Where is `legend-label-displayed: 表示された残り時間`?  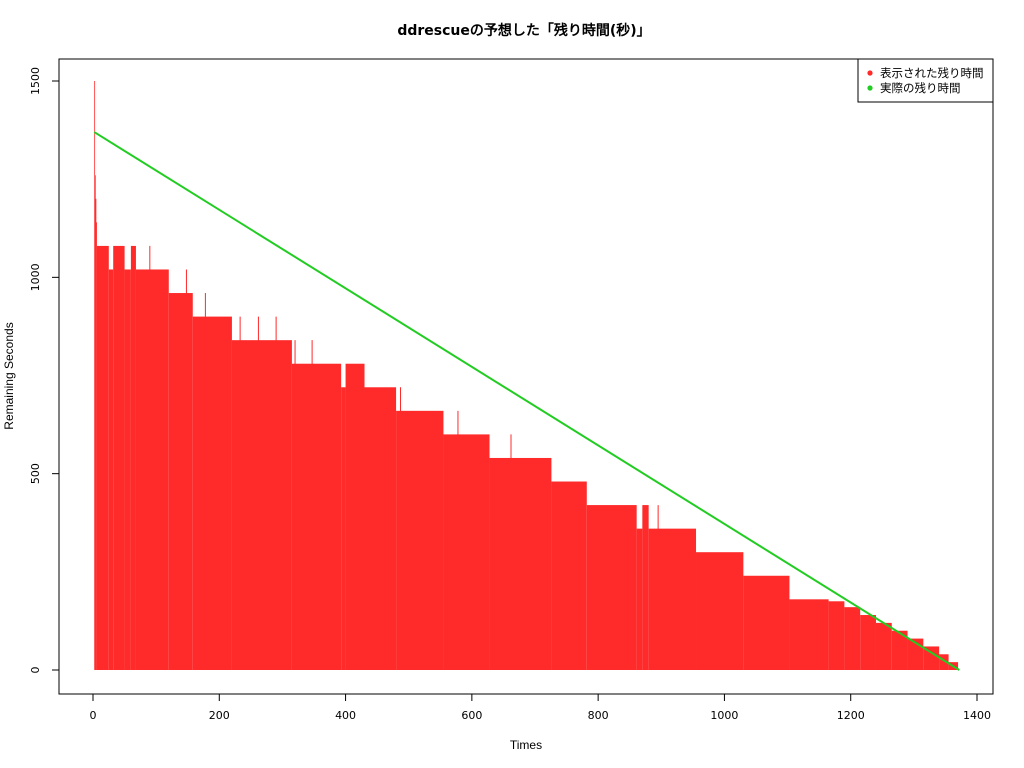
legend-label-displayed: 表示された残り時間 is located at coordinates (932, 73).